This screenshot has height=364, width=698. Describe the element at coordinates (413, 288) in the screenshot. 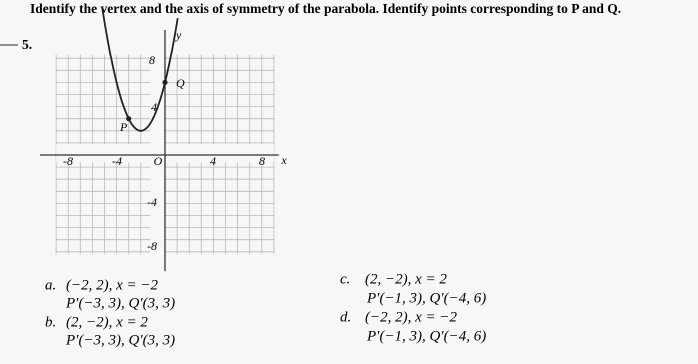

I see `choice-c: c. (2, −2), x = 2 P′(−1, 3), Q′(−4, 6)` at that location.